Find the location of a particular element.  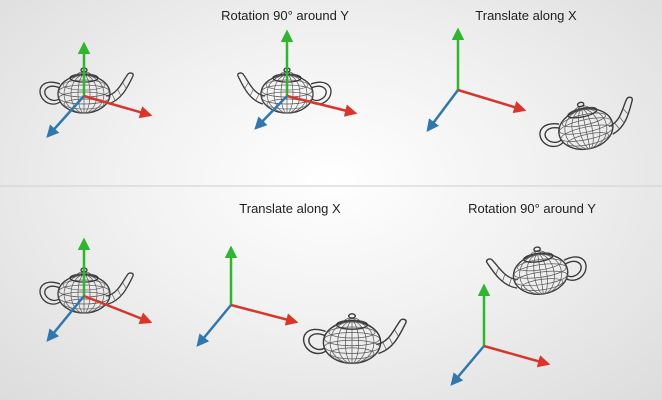

caption-row2-rotation: Rotation 90° around Y is located at coordinates (532, 208).